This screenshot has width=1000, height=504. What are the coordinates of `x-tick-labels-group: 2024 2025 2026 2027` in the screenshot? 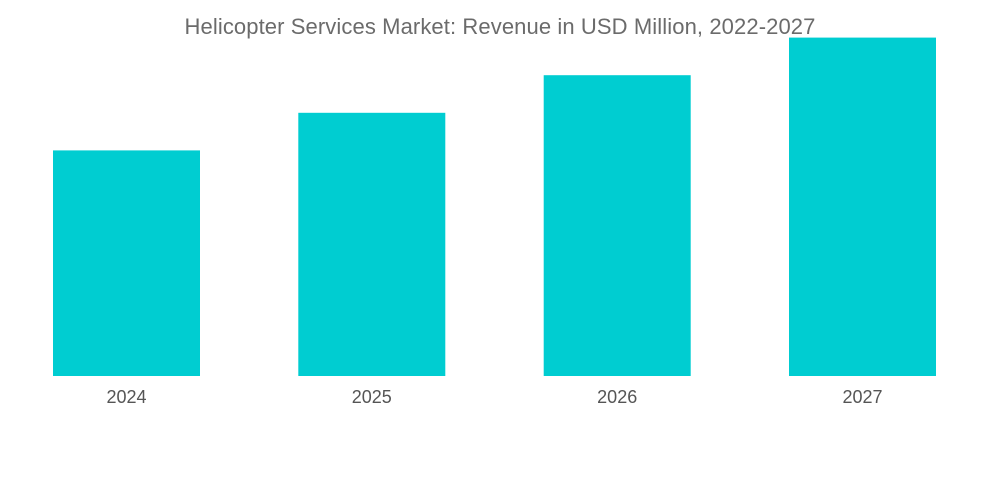 It's located at (494, 397).